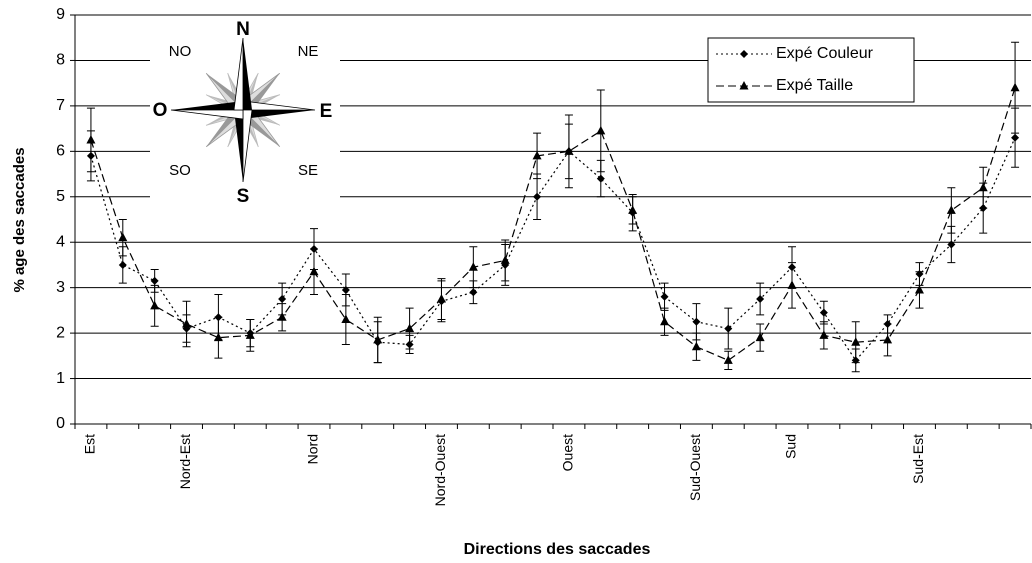  What do you see at coordinates (60, 332) in the screenshot?
I see `y-tick-label: 2` at bounding box center [60, 332].